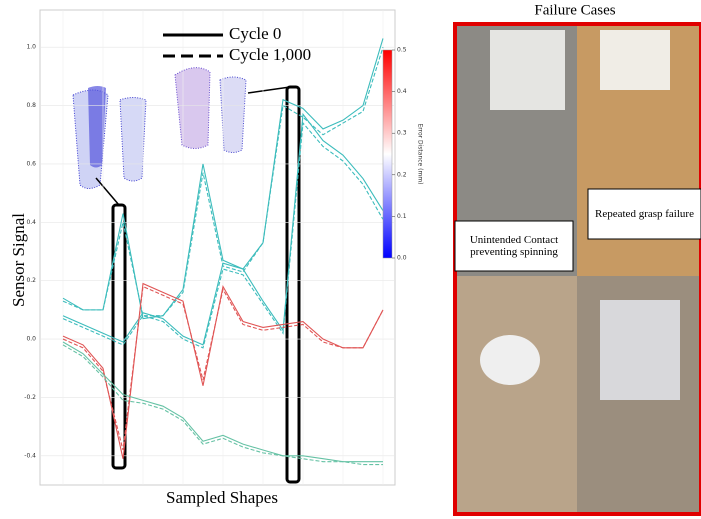  Describe the element at coordinates (402, 174) in the screenshot. I see `colorbar-tick-label: 0.2` at that location.